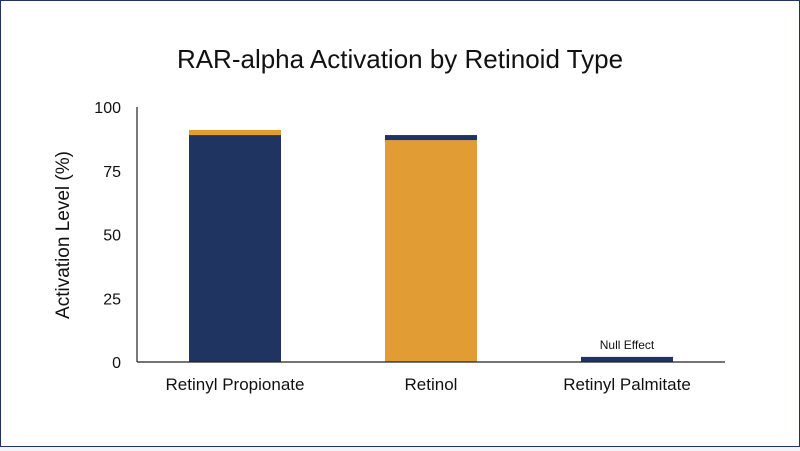 Image resolution: width=800 pixels, height=451 pixels. Describe the element at coordinates (627, 384) in the screenshot. I see `x-tick-label: Retinyl Palmitate` at that location.